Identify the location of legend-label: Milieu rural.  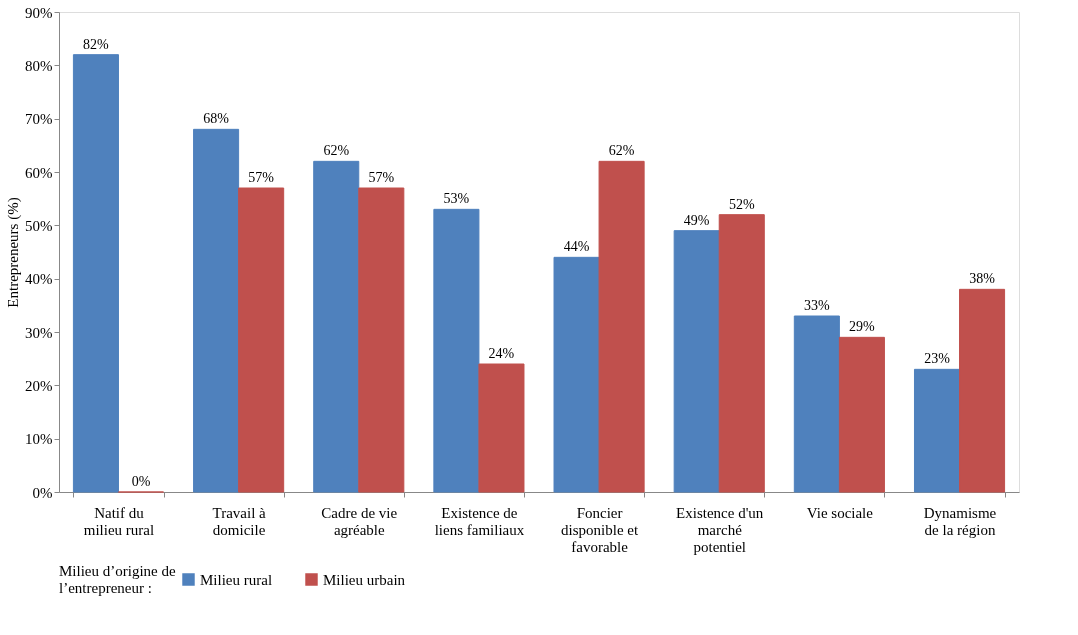
(236, 579).